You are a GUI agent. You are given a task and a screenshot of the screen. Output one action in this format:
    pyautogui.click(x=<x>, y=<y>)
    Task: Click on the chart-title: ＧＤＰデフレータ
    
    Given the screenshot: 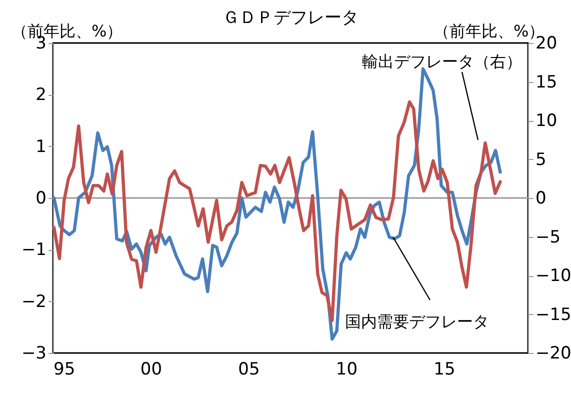 What is the action you would take?
    pyautogui.click(x=290, y=18)
    